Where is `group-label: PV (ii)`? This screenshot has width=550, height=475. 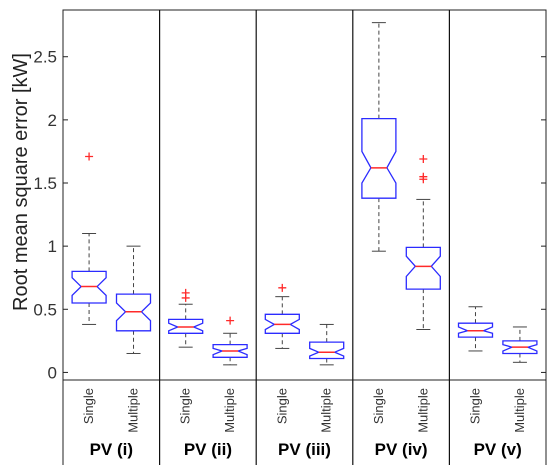
group-label: PV (ii) is located at coordinates (208, 449).